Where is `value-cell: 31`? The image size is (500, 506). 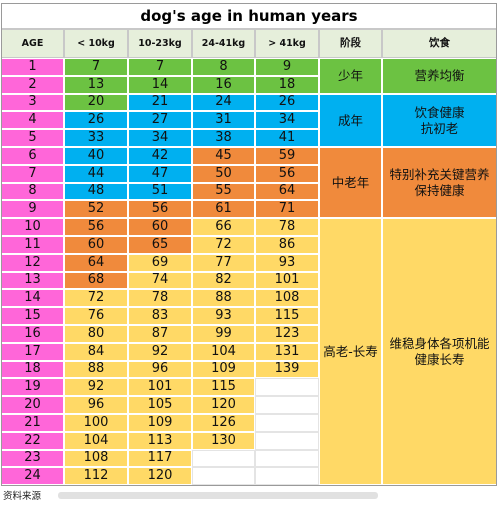 value-cell: 31 is located at coordinates (223, 120).